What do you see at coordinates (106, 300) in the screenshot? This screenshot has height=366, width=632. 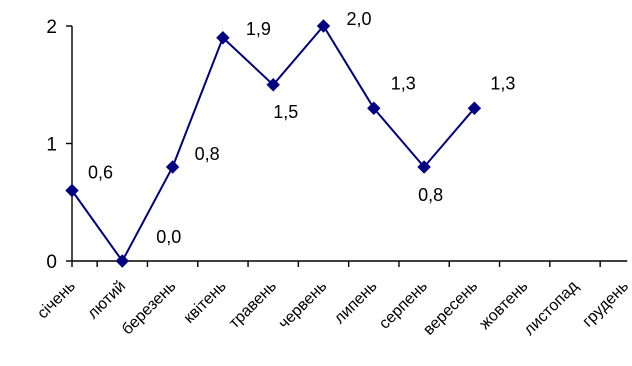 I see `x-tick-label: лютий` at bounding box center [106, 300].